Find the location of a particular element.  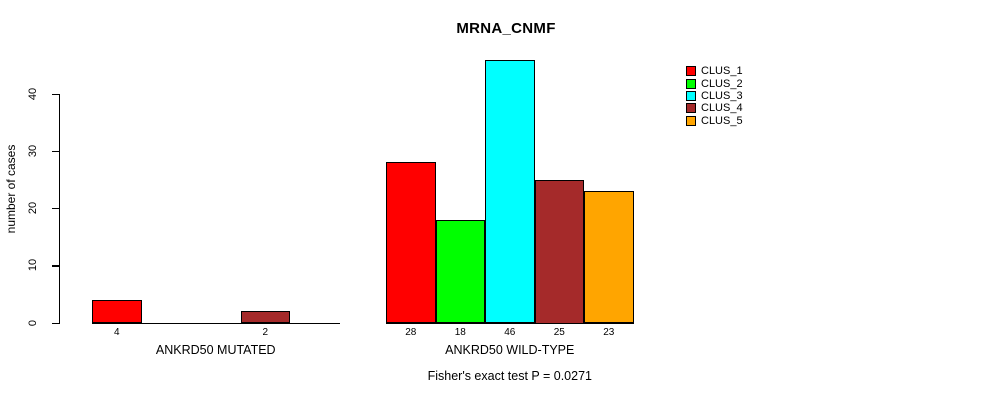

bar-value-label: 2 is located at coordinates (265, 332).